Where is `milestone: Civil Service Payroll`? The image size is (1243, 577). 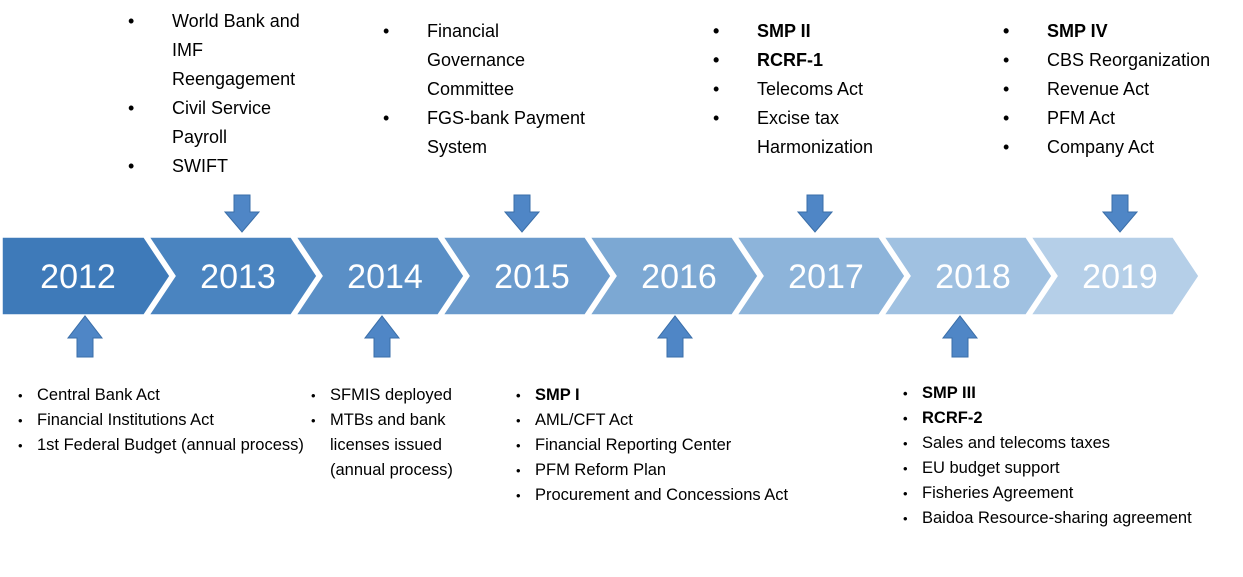
milestone: Civil Service Payroll is located at coordinates (225, 123).